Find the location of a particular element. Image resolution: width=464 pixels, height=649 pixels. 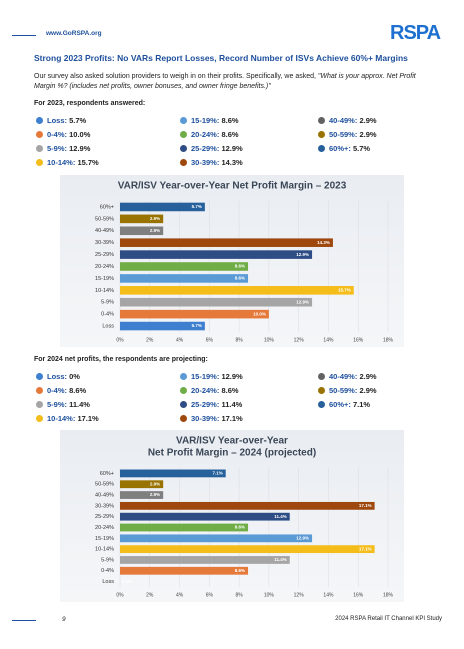

value-label: 10.0% is located at coordinates (259, 313).